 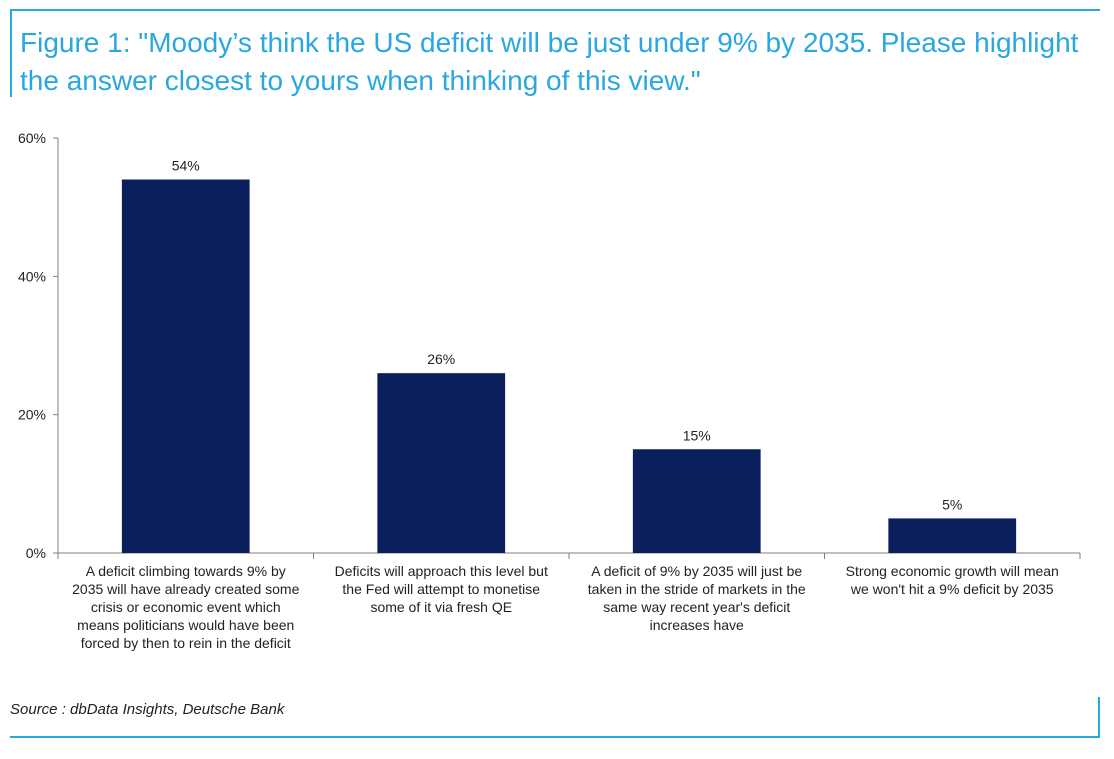 What do you see at coordinates (441, 359) in the screenshot?
I see `data-label: 26%` at bounding box center [441, 359].